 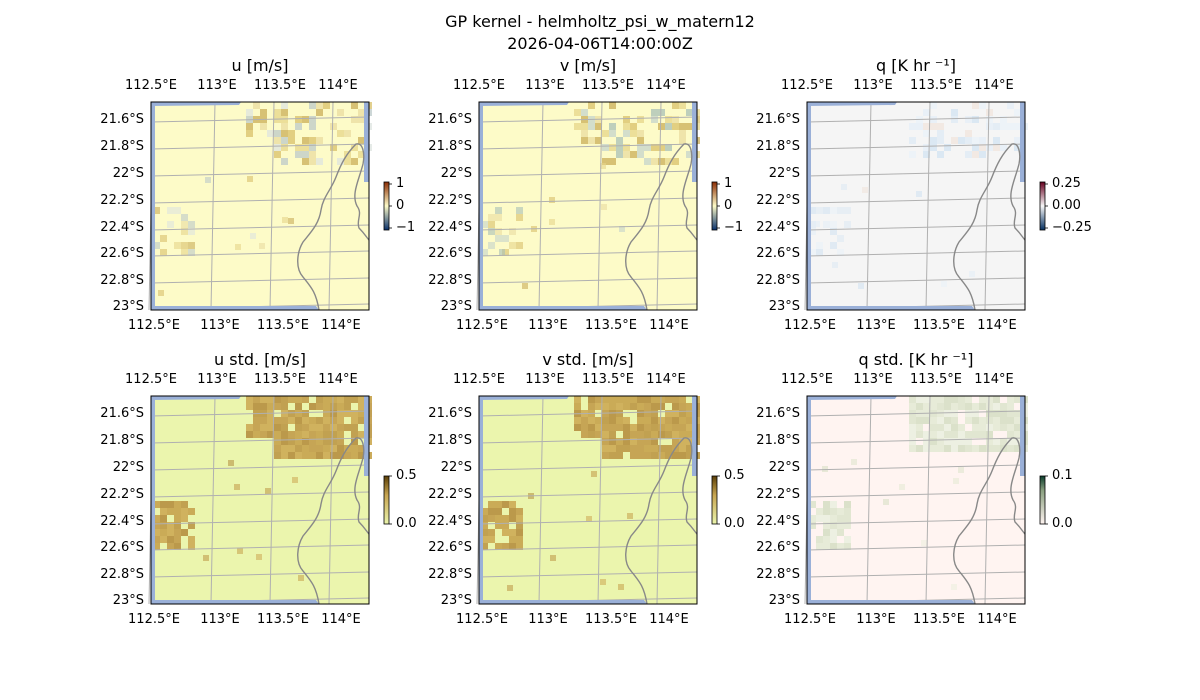 I want to click on colorbar-tick-label: 0.25, so click(x=1066, y=183).